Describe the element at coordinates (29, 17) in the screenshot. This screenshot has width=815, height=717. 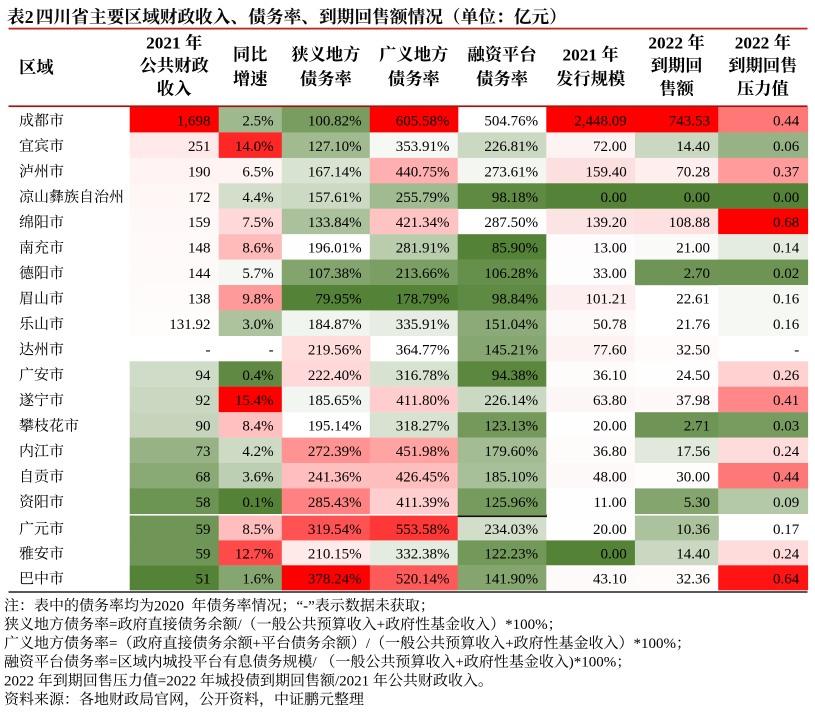
I see `svg-text: 2` at that location.